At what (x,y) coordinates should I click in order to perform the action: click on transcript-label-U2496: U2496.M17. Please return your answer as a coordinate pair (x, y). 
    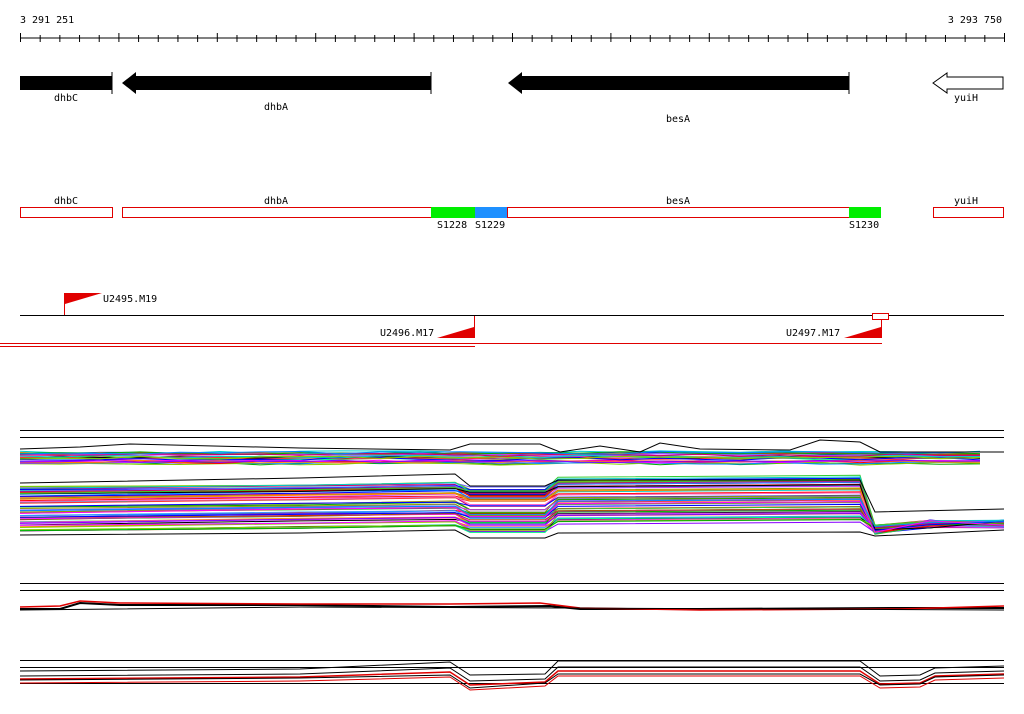
    Looking at the image, I should click on (407, 333).